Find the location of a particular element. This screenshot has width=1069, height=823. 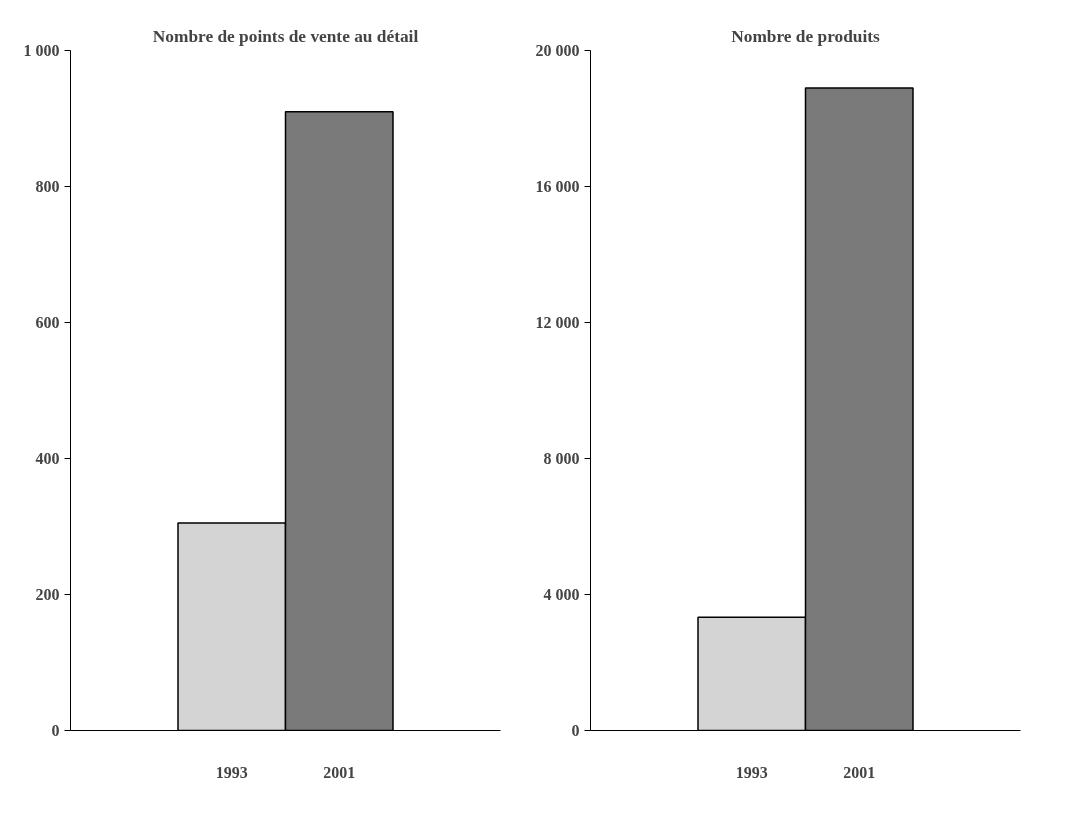

chart-title: Nombre de produits is located at coordinates (806, 36).